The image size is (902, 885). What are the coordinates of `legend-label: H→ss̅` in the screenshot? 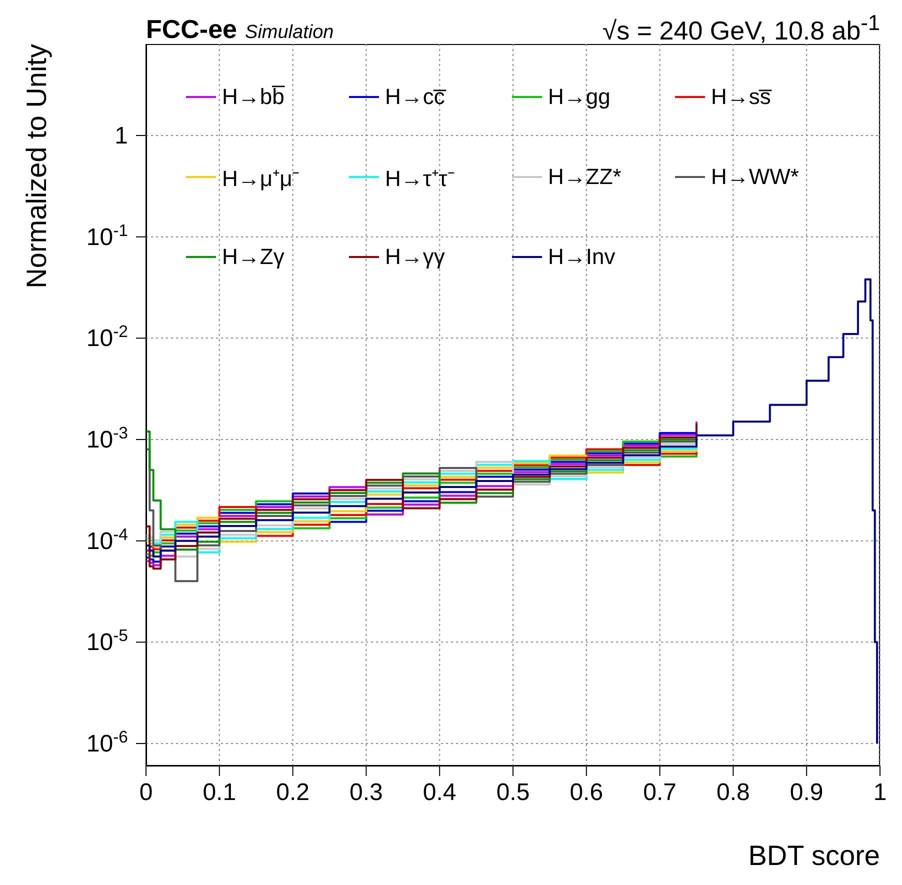 It's located at (741, 97).